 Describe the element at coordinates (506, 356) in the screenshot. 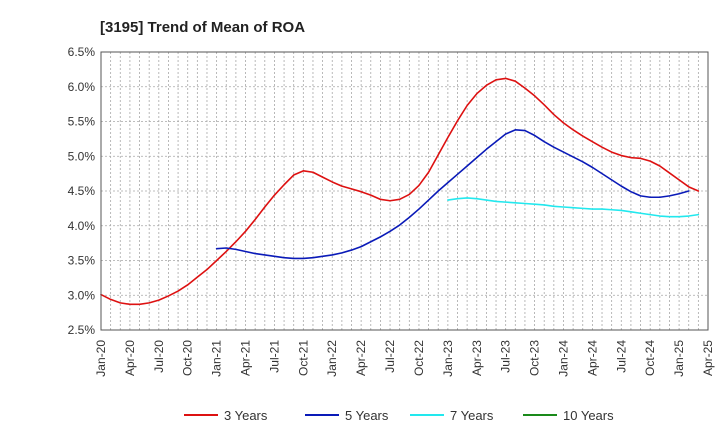

I see `x-tick-label: Jul-23` at that location.